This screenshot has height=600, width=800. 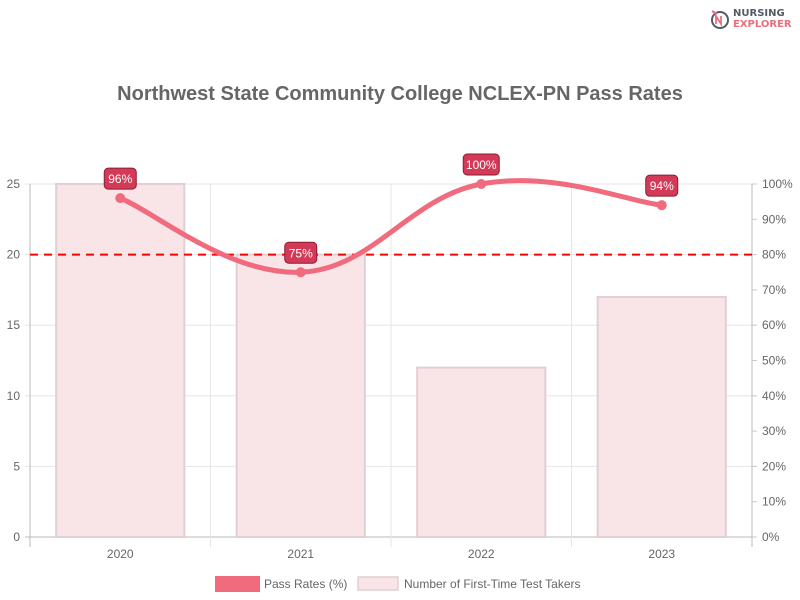 I want to click on logo-icon, so click(x=720, y=19).